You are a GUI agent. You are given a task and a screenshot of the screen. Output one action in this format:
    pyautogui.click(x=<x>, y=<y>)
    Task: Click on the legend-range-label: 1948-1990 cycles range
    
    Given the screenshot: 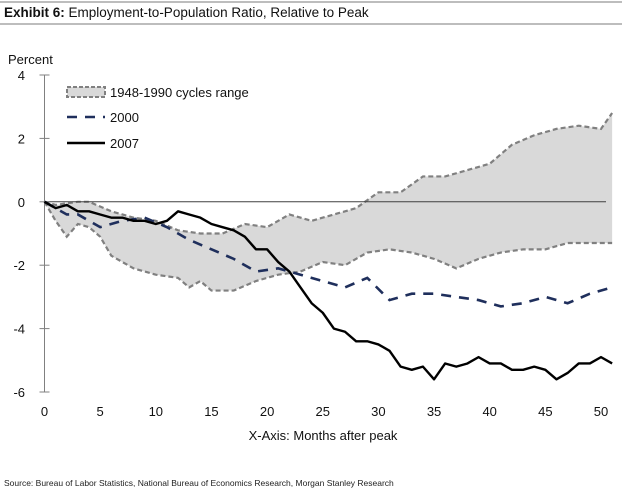 What is the action you would take?
    pyautogui.click(x=179, y=92)
    